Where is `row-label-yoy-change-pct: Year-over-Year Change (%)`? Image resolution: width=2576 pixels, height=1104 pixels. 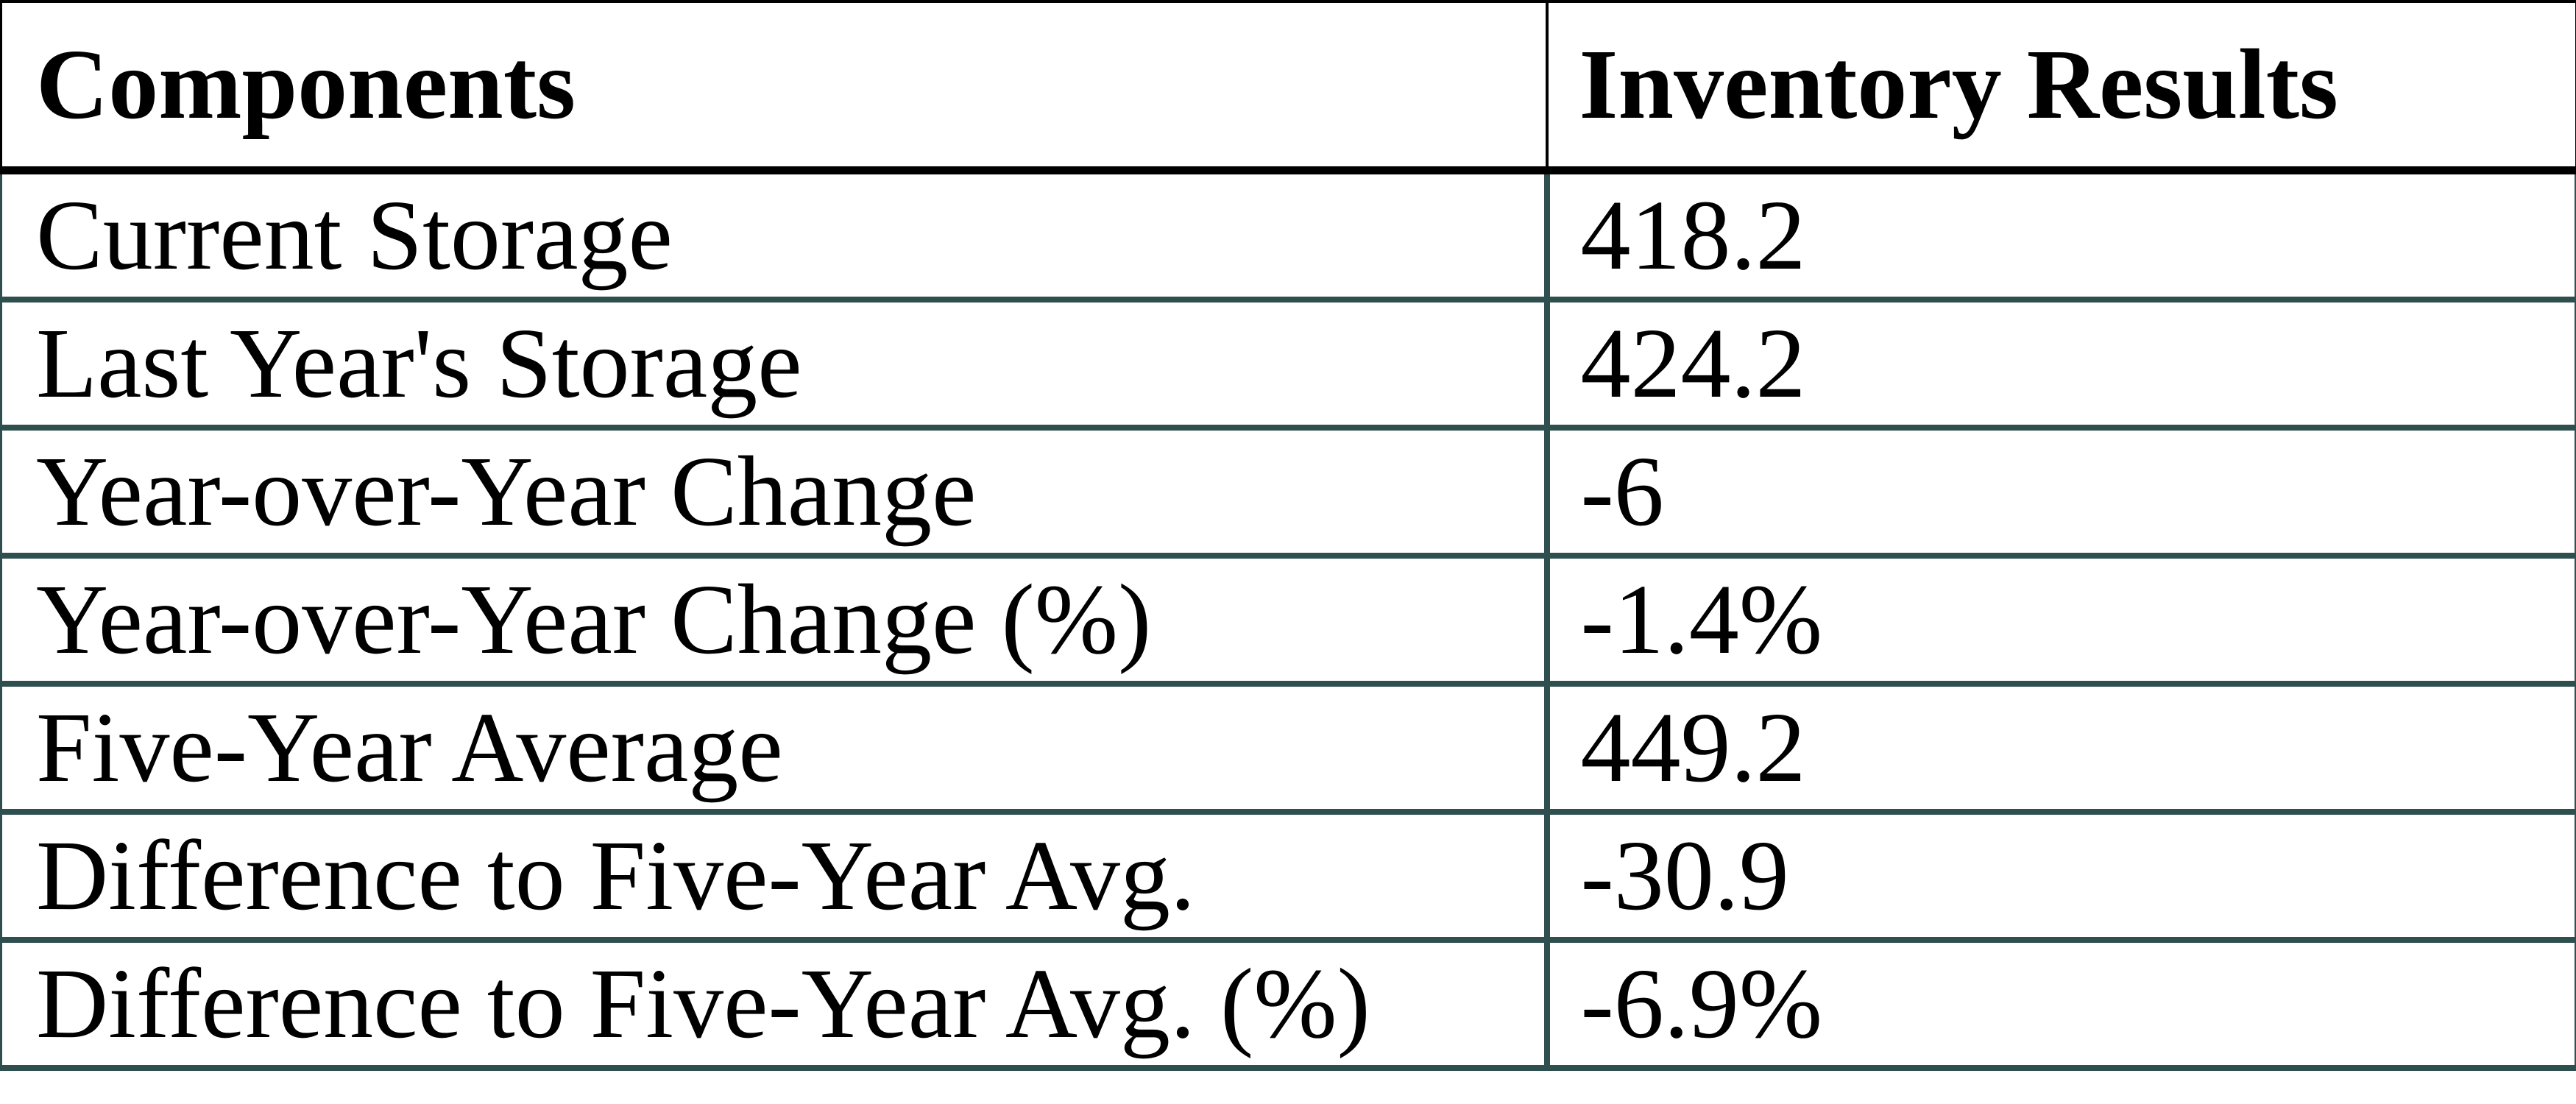 row-label-yoy-change-pct: Year-over-Year Change (%) is located at coordinates (775, 621).